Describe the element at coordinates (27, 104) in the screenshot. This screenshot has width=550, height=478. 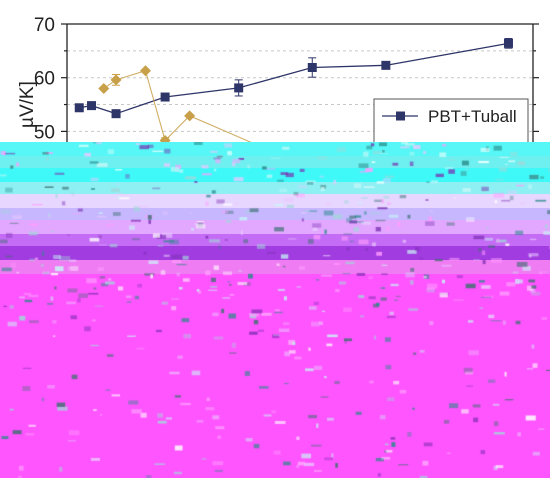
I see `y-axis-label: µV/K]` at that location.